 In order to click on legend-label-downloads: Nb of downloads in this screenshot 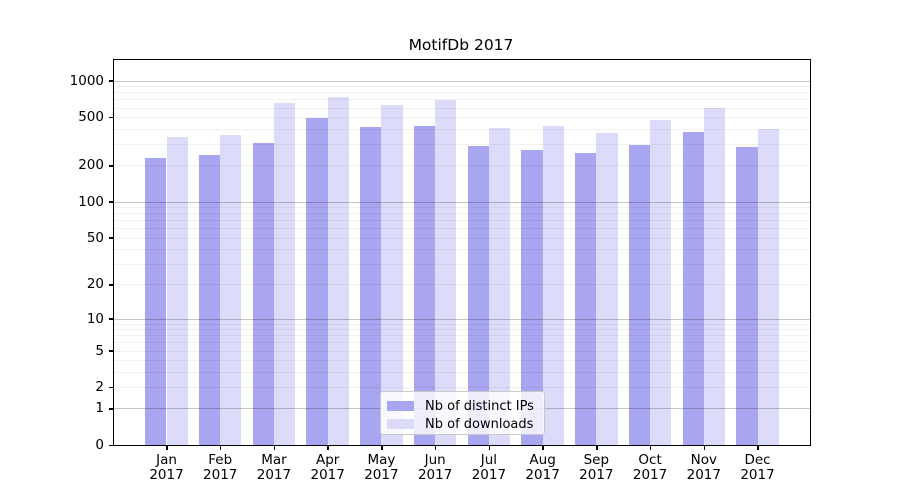, I will do `click(479, 424)`.